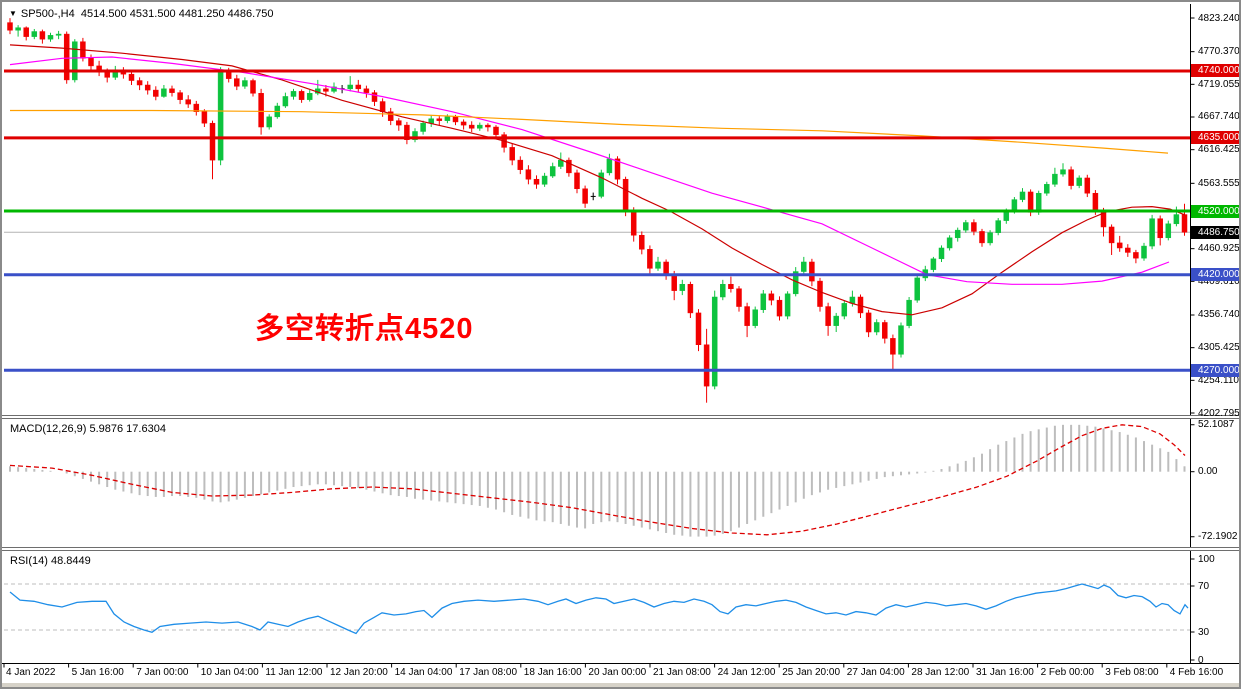 The height and width of the screenshot is (689, 1241). Describe the element at coordinates (162, 672) in the screenshot. I see `time-axis-label: 7 Jan 00:00` at that location.